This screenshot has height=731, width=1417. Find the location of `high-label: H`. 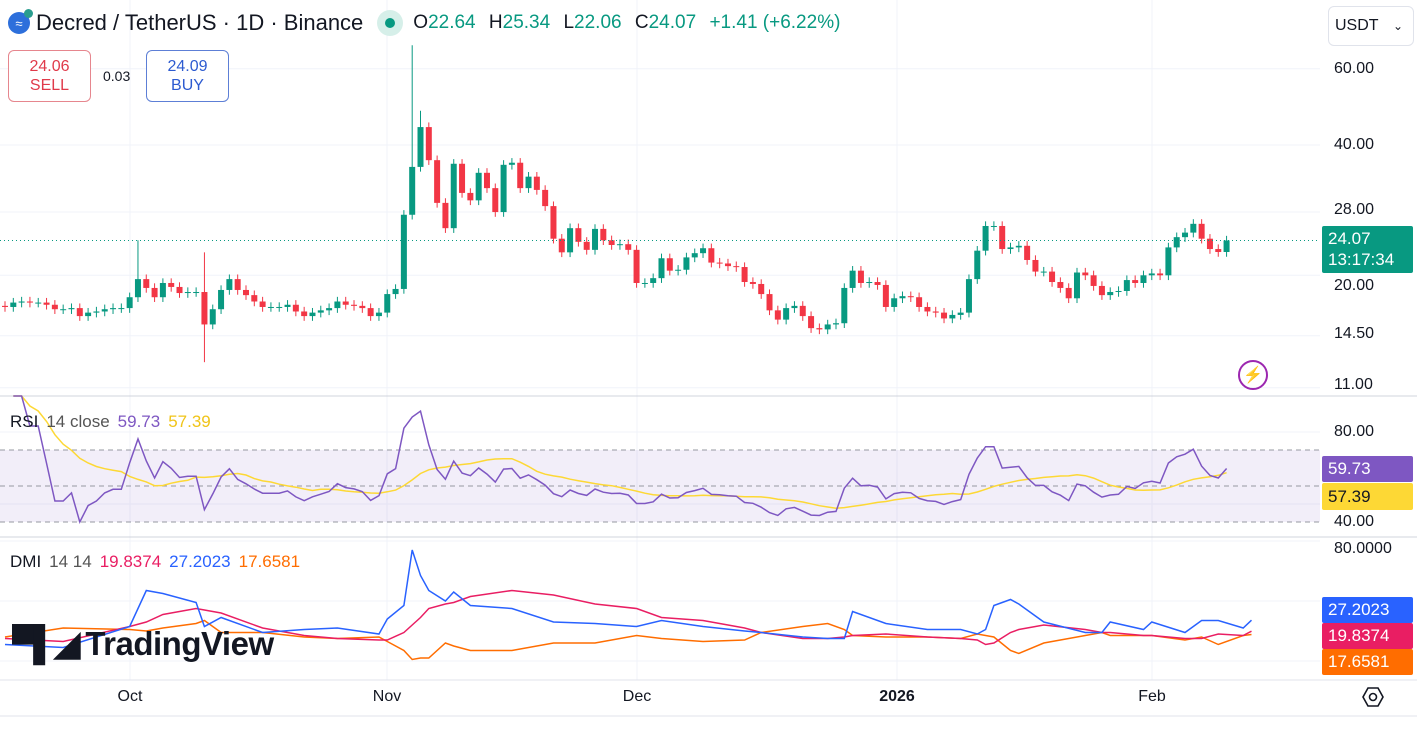

high-label: H is located at coordinates (495, 22).